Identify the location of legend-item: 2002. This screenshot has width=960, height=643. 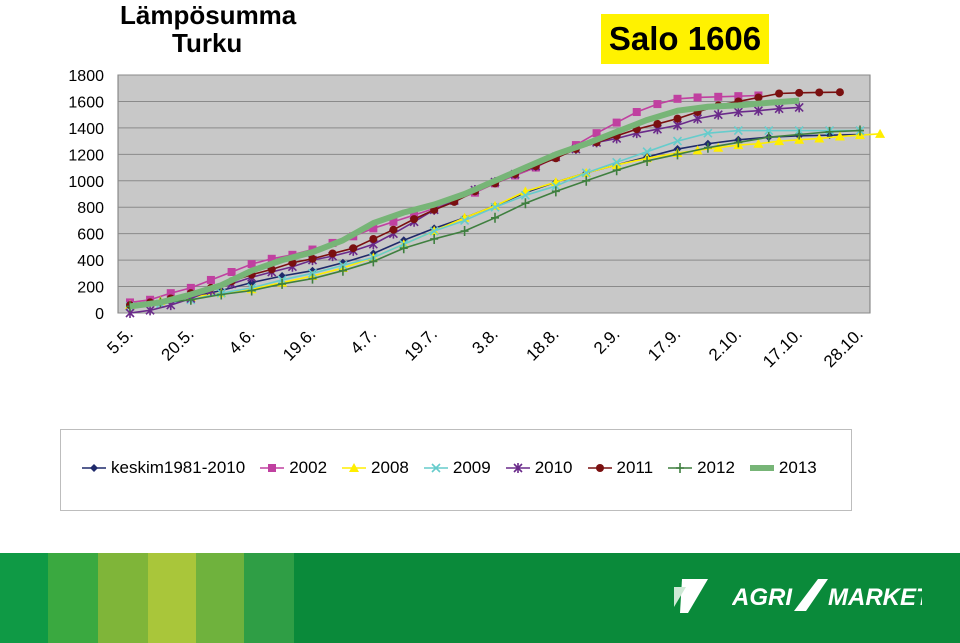
(293, 468).